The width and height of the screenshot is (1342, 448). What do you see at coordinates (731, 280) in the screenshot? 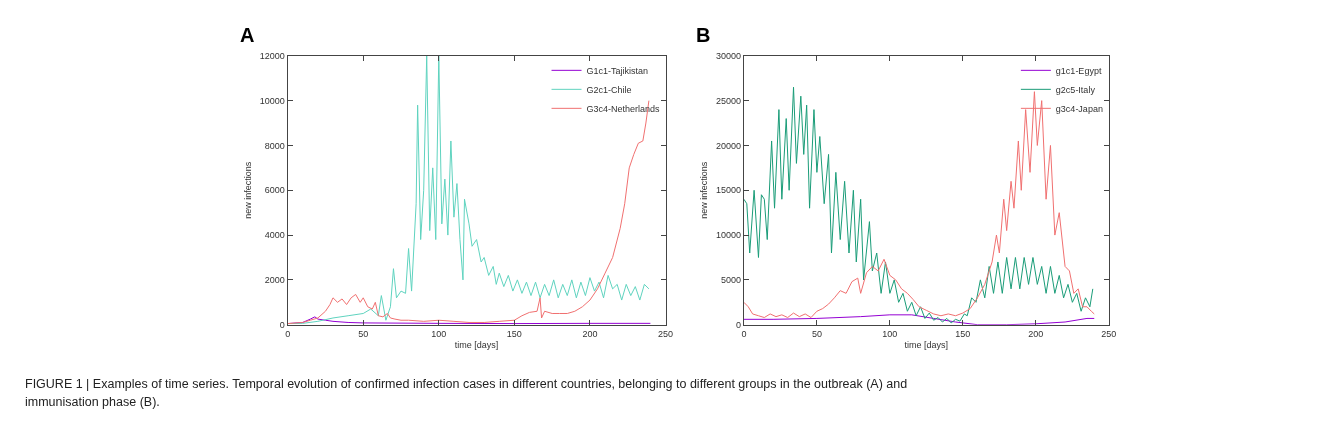
I see `y-tick-label: 5000` at bounding box center [731, 280].